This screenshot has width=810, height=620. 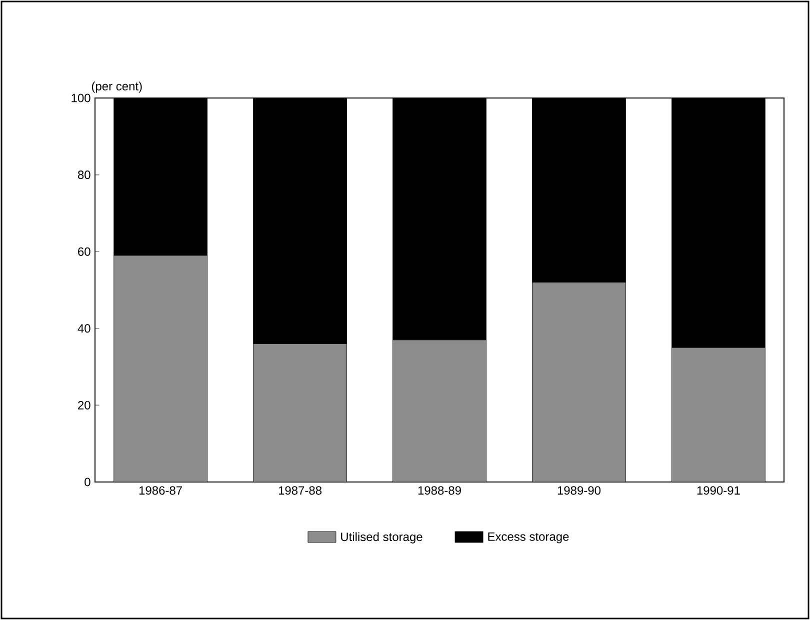 What do you see at coordinates (84, 328) in the screenshot?
I see `y-tick-label: 40` at bounding box center [84, 328].